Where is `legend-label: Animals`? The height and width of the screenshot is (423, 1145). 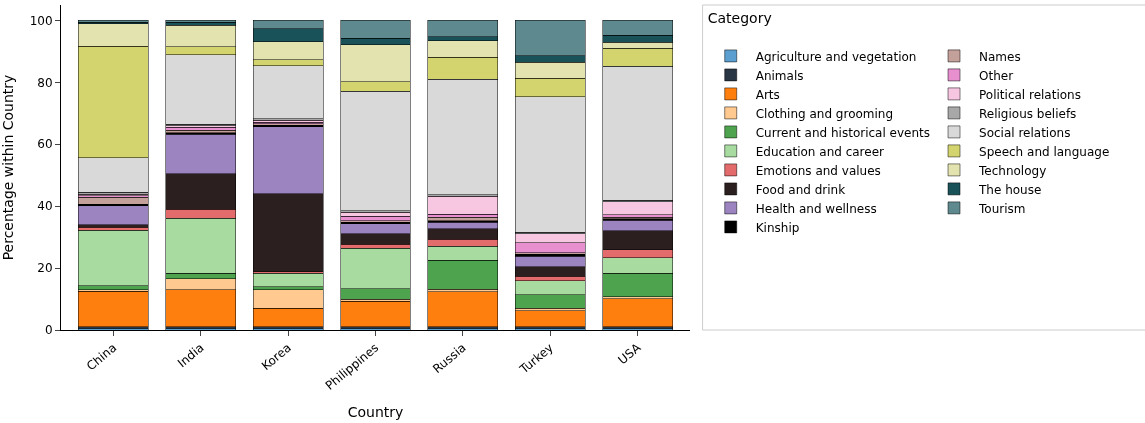
legend-label: Animals is located at coordinates (779, 75).